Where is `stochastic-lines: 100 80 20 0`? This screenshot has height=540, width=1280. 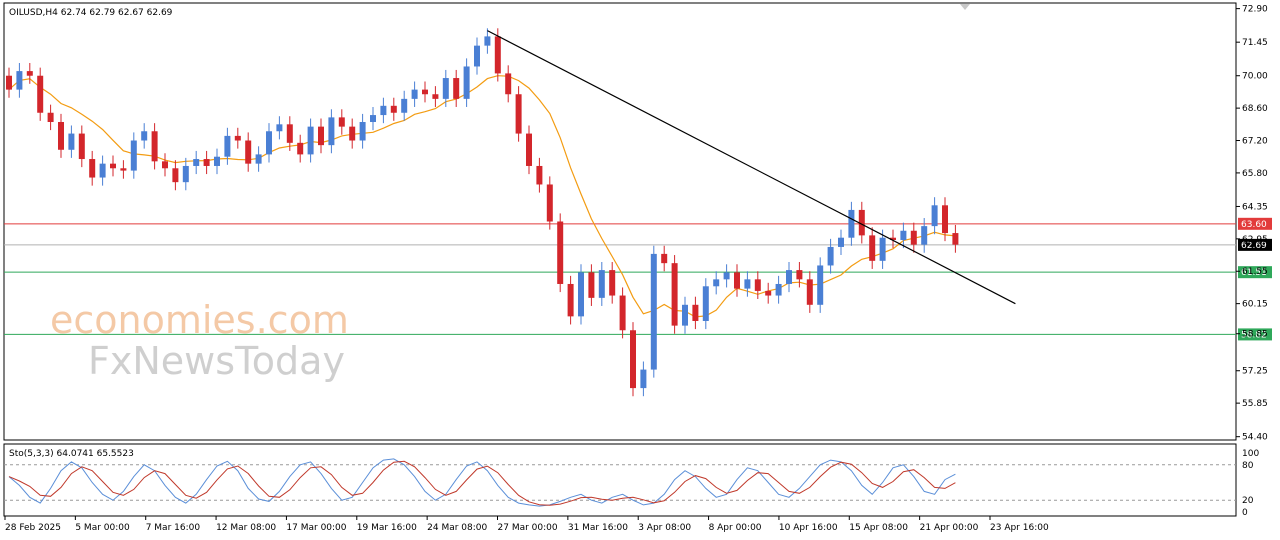 stochastic-lines: 100 80 20 0 is located at coordinates (631, 483).